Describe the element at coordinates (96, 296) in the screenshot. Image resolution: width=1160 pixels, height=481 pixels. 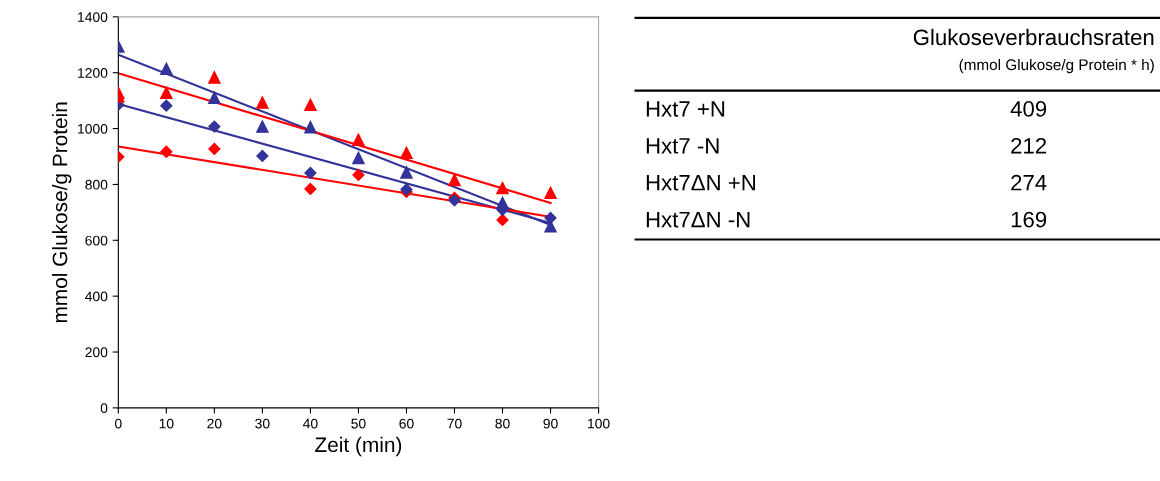
I see `y-tick-label: 400` at that location.